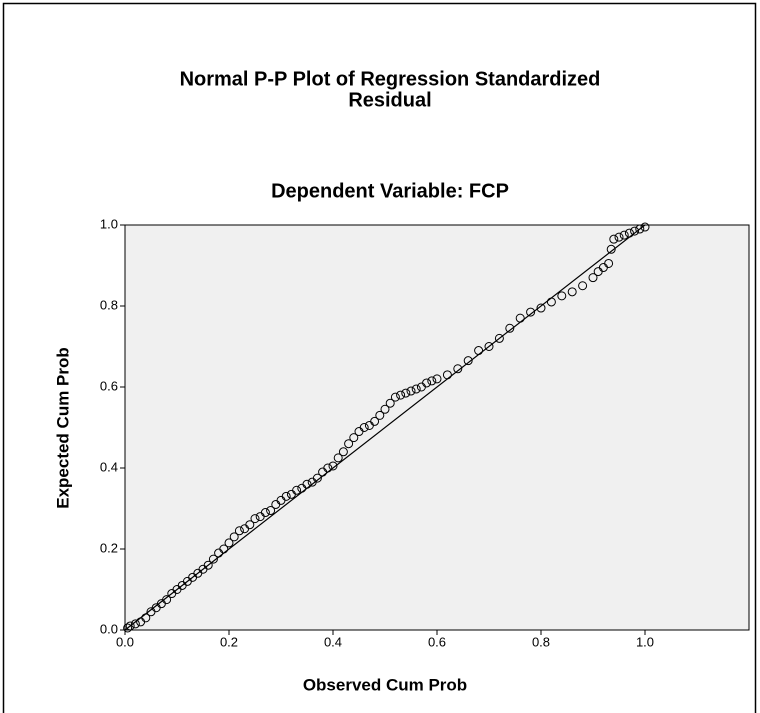  I want to click on x-tick-label: 1.0, so click(645, 641).